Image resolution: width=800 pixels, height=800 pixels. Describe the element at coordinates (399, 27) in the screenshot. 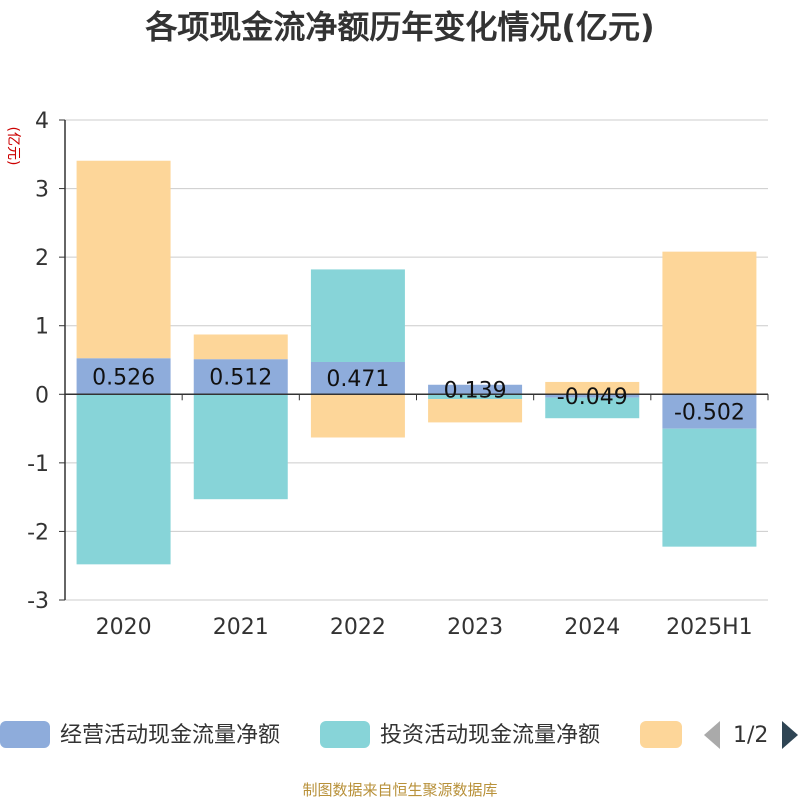

I see `chart-title: 各项现金流净额历年变化情况(亿元)` at that location.